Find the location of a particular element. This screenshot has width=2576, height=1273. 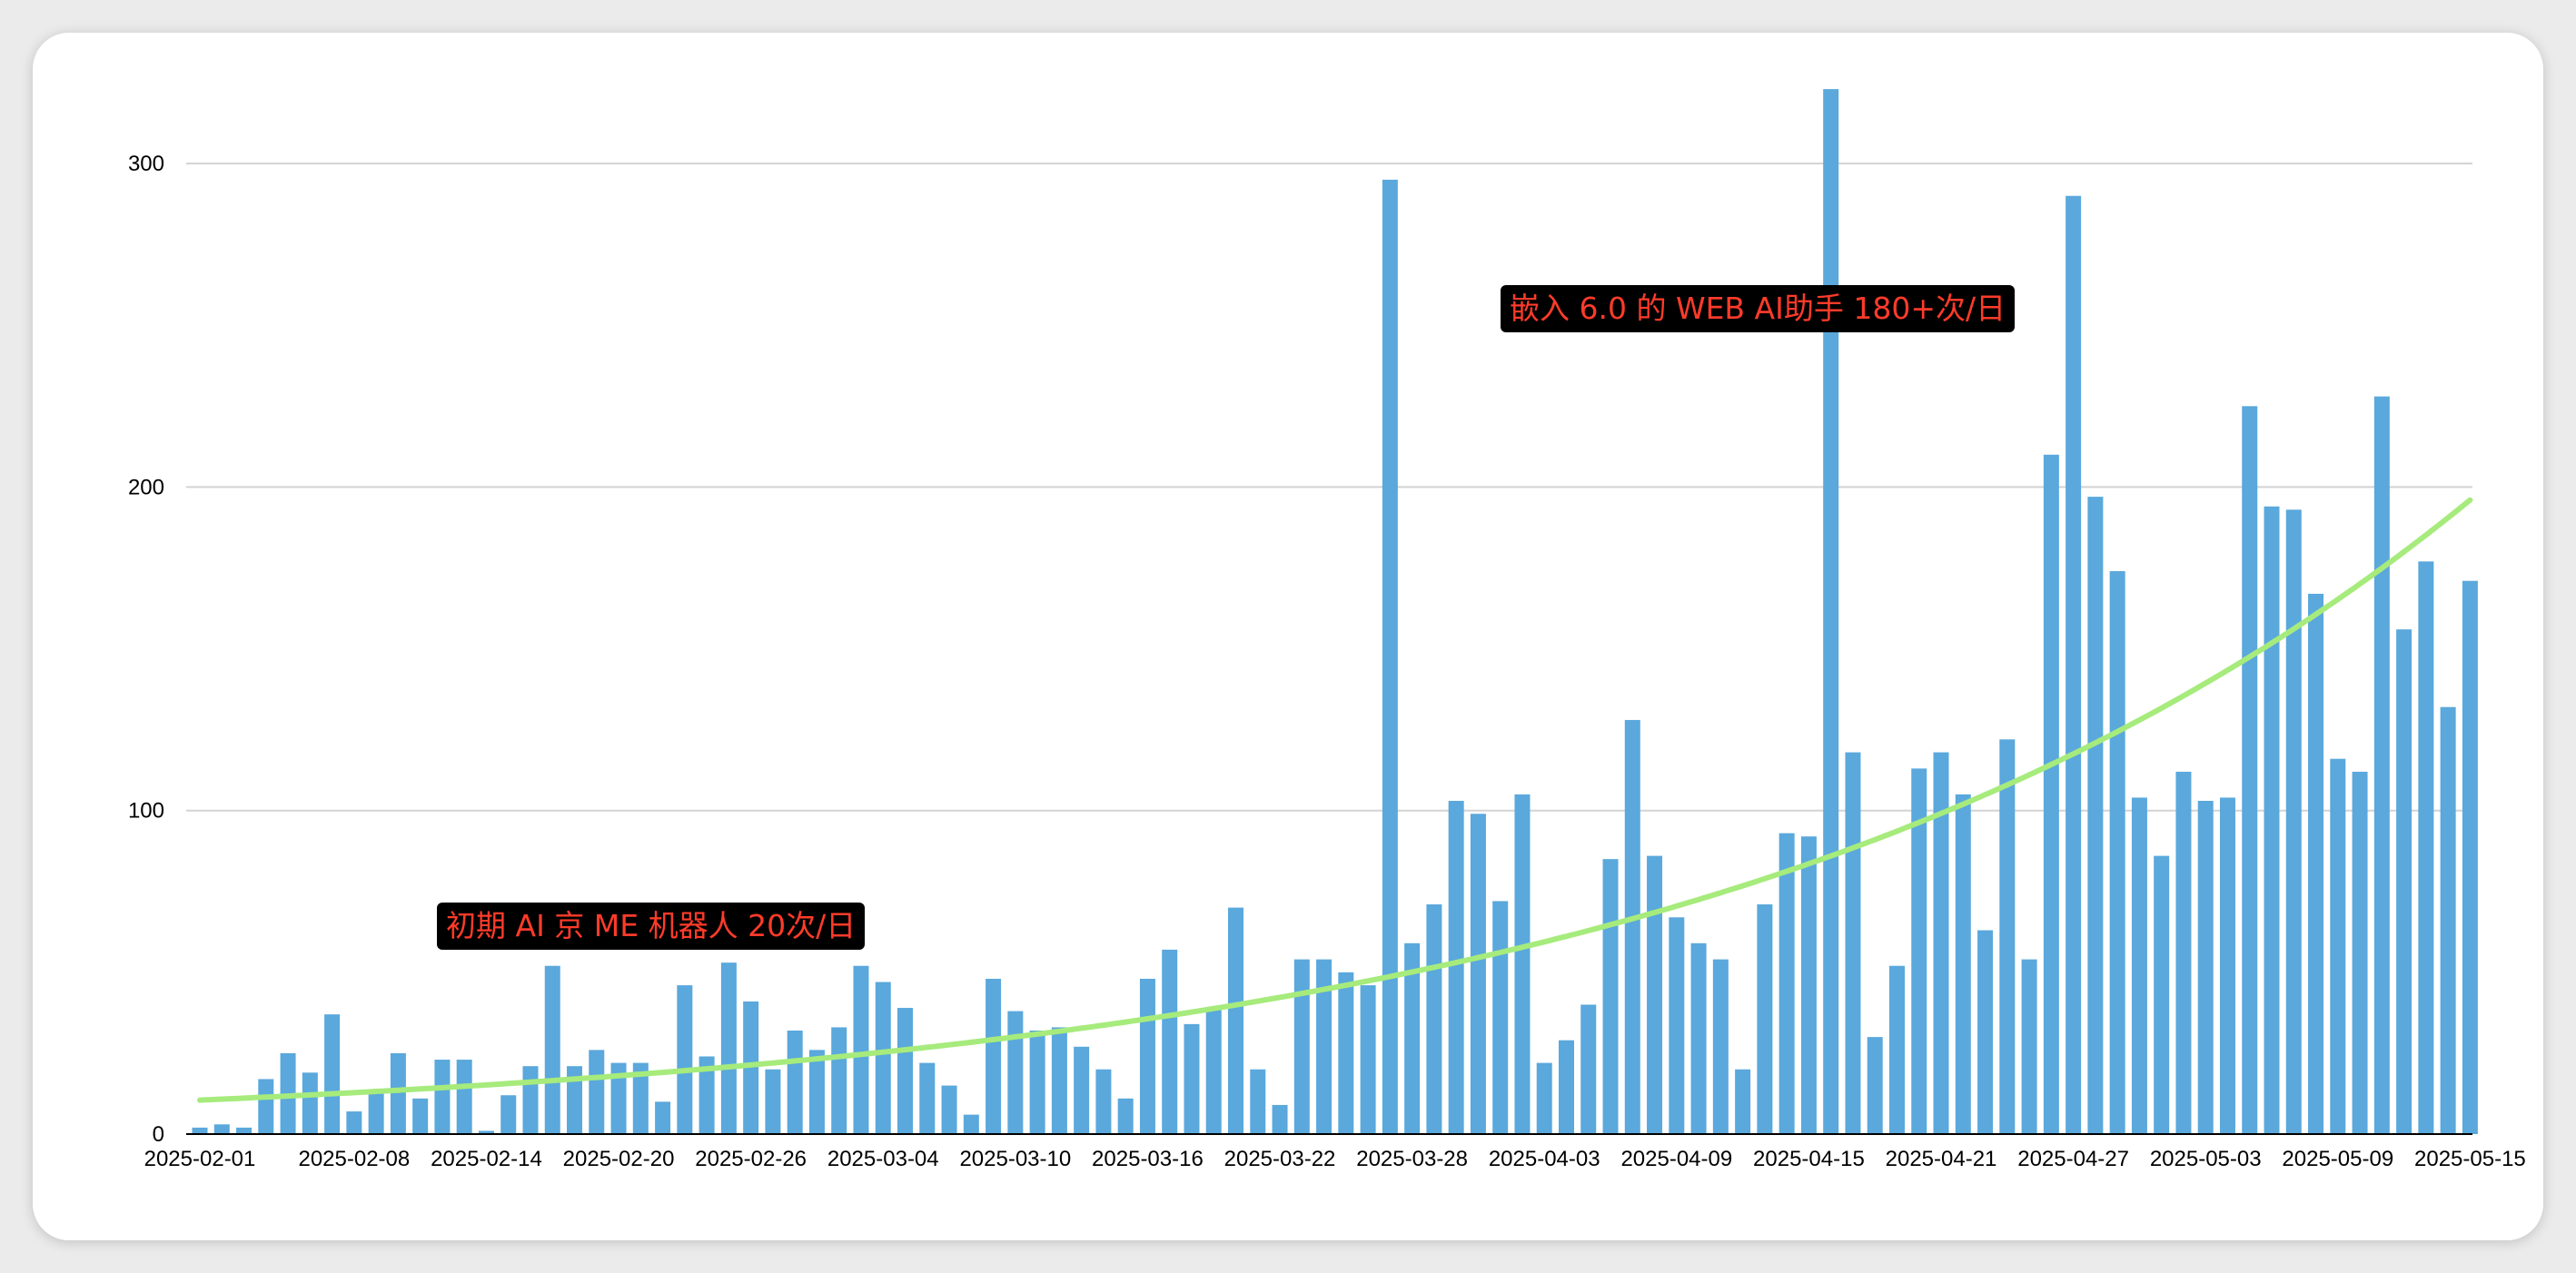

y-tick-label: 300 is located at coordinates (146, 164).